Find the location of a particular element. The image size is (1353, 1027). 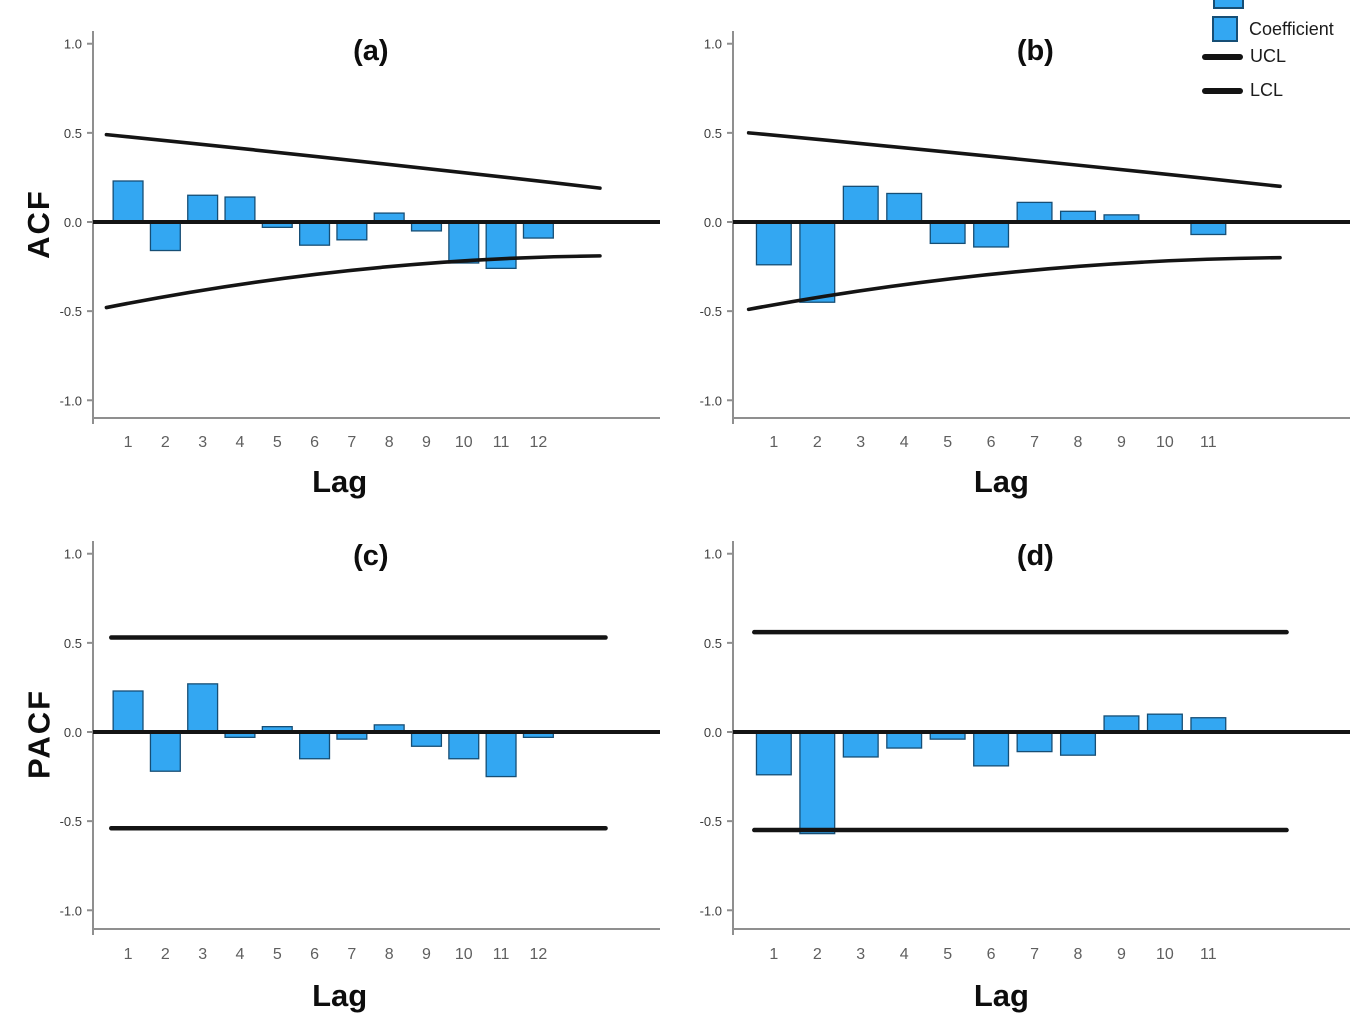

legend-item-ucl: UCL is located at coordinates (1244, 56).